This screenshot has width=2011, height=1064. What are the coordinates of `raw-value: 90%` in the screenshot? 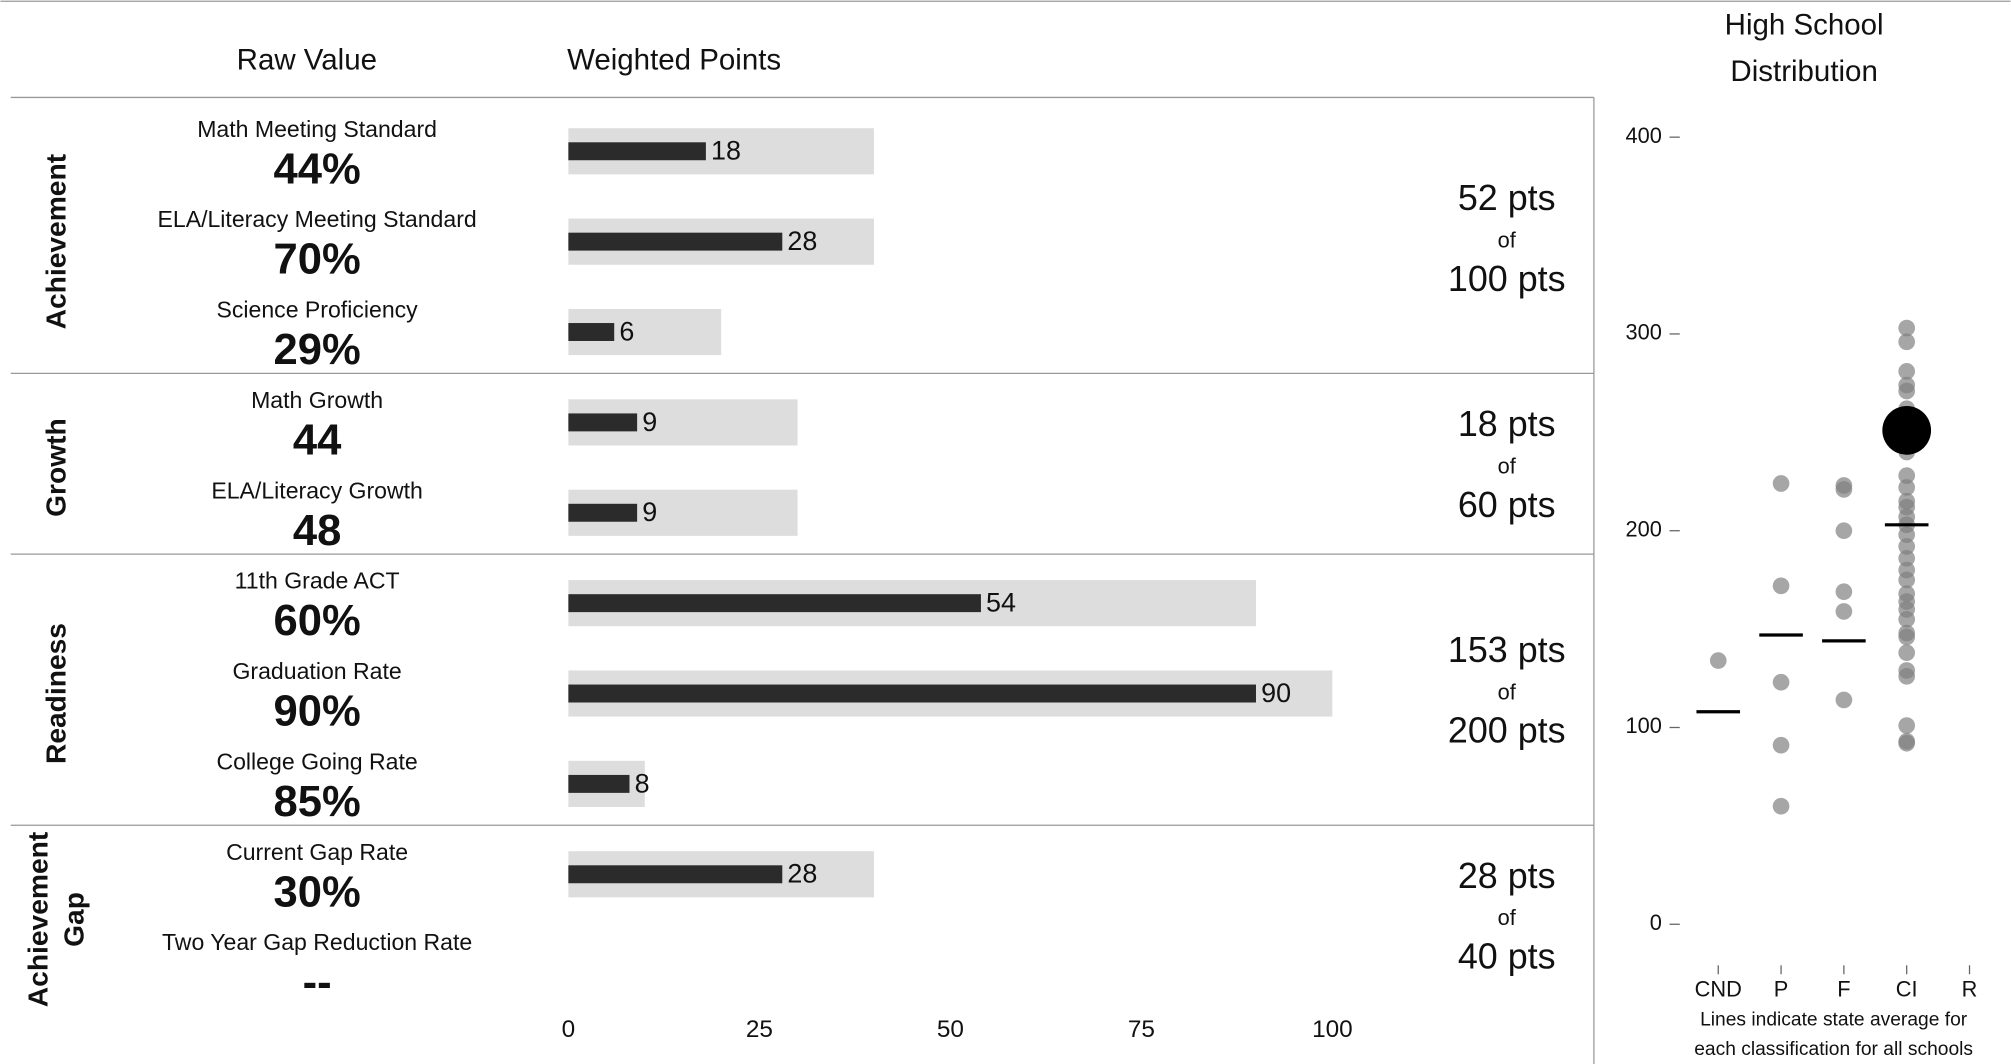 It's located at (316, 712).